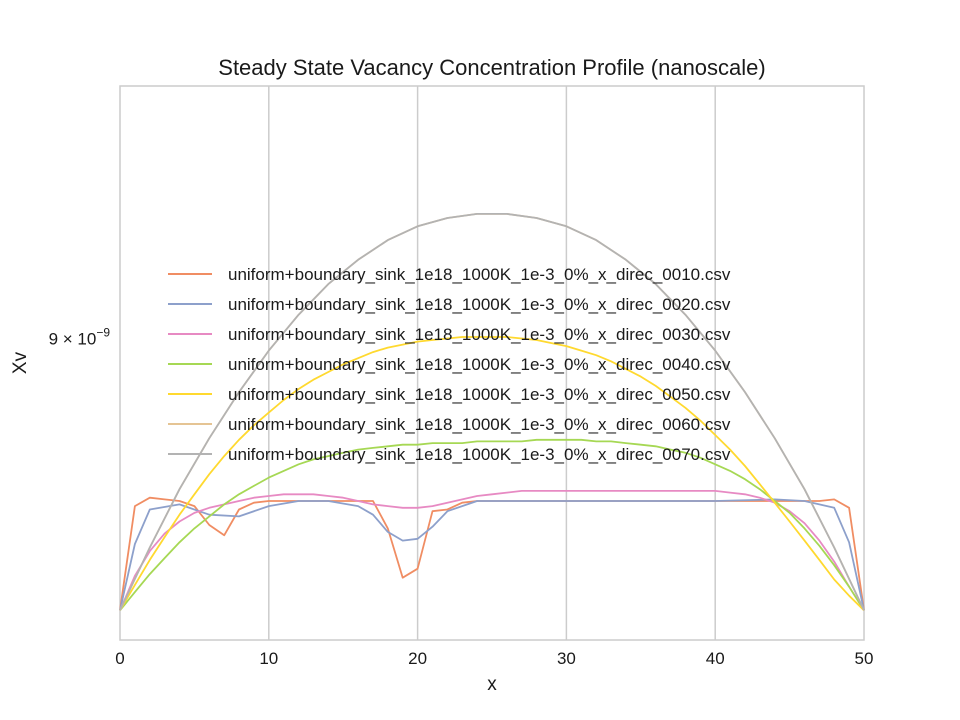  What do you see at coordinates (494, 658) in the screenshot?
I see `x-tick-labels: 0 10 20 30 40 50` at bounding box center [494, 658].